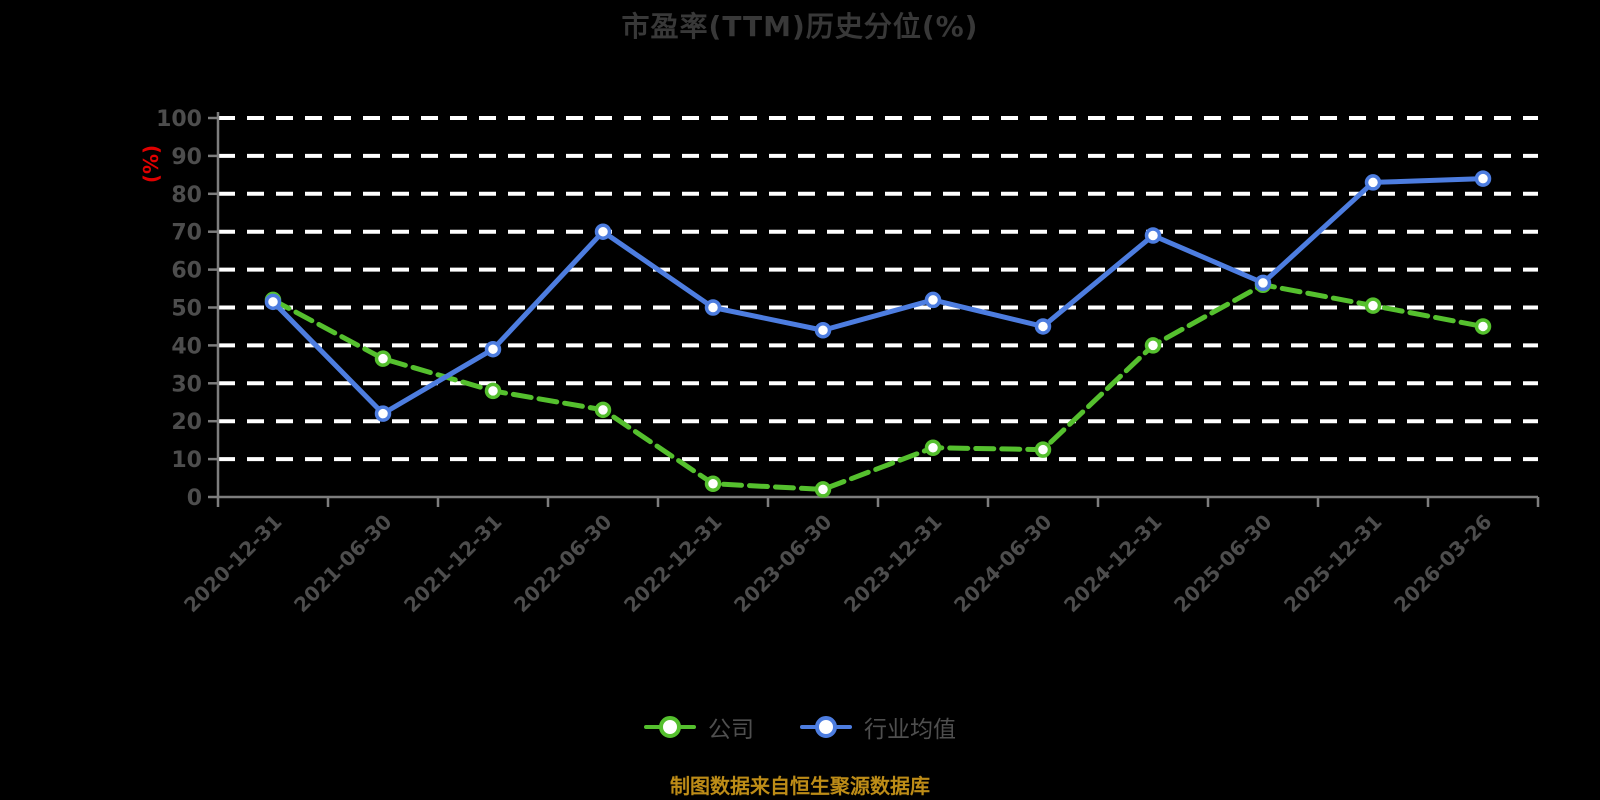 The width and height of the screenshot is (1600, 800). I want to click on x-axis-category-label: 2023-06-30, so click(782, 563).